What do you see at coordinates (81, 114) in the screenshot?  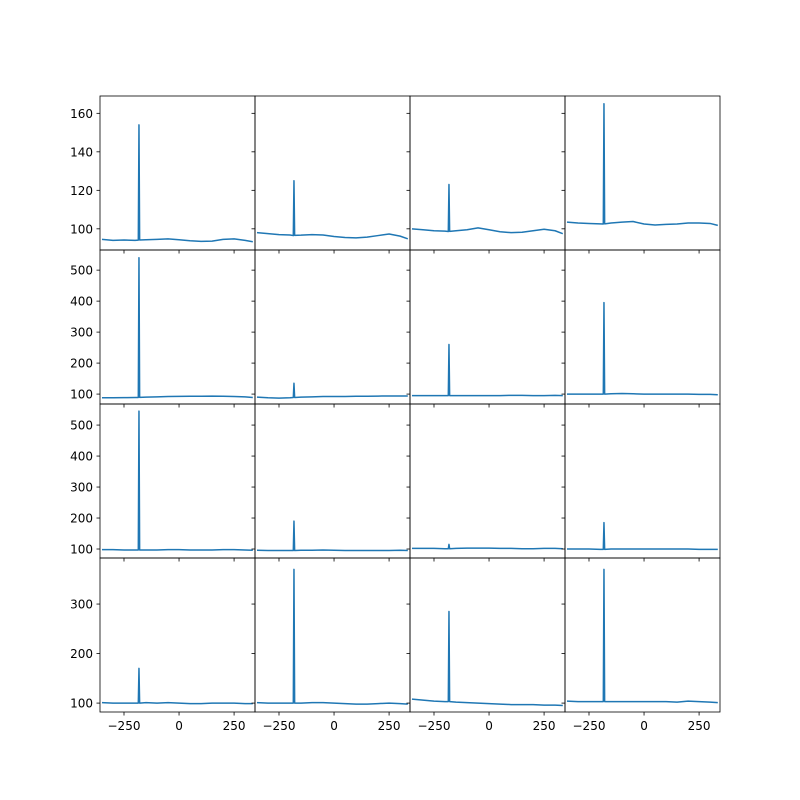 I see `y-tick-label: 160` at bounding box center [81, 114].